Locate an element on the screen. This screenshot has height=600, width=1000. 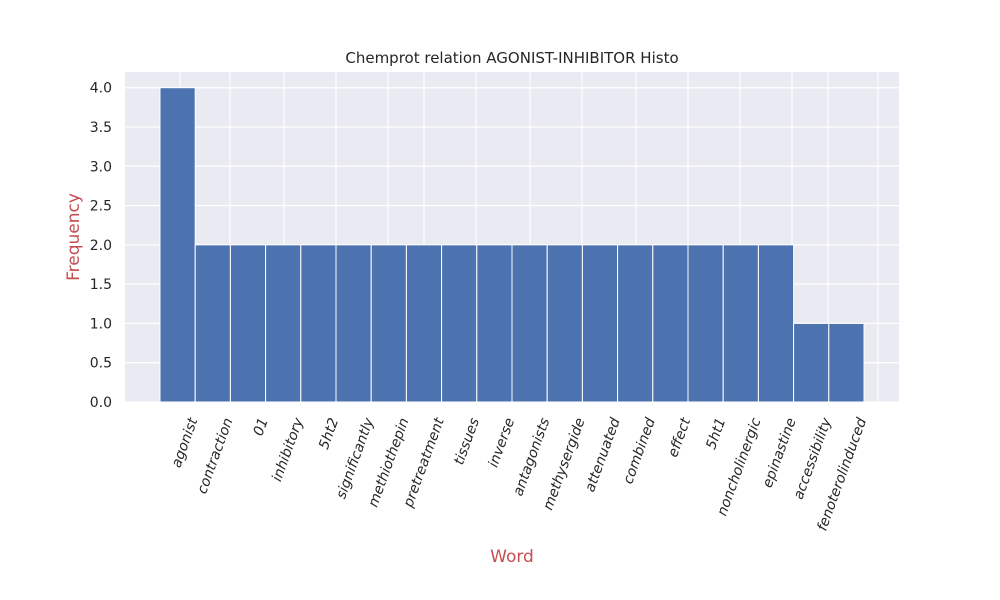
bar-combined is located at coordinates (635, 323).